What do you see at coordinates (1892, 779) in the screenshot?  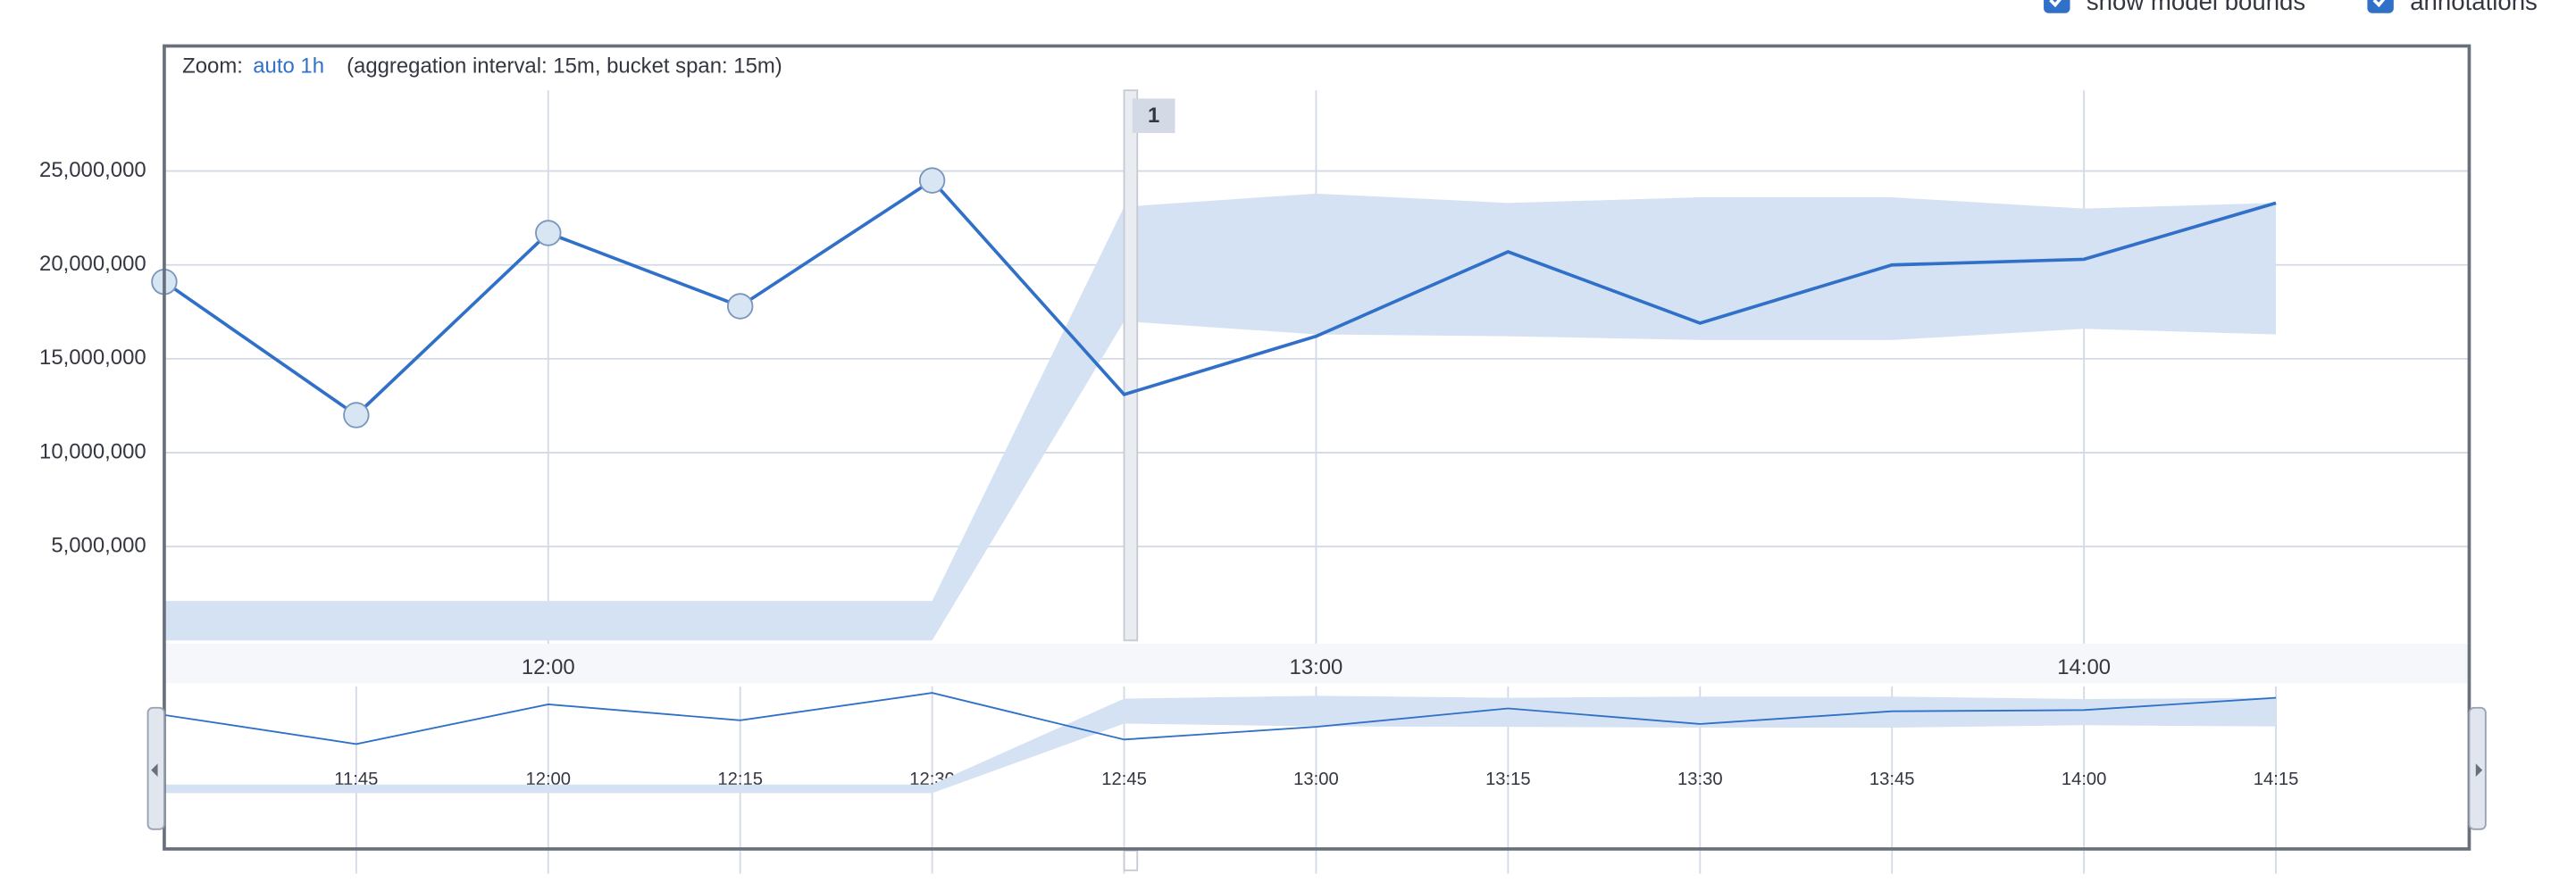 I see `context-tick-label: 13:45` at bounding box center [1892, 779].